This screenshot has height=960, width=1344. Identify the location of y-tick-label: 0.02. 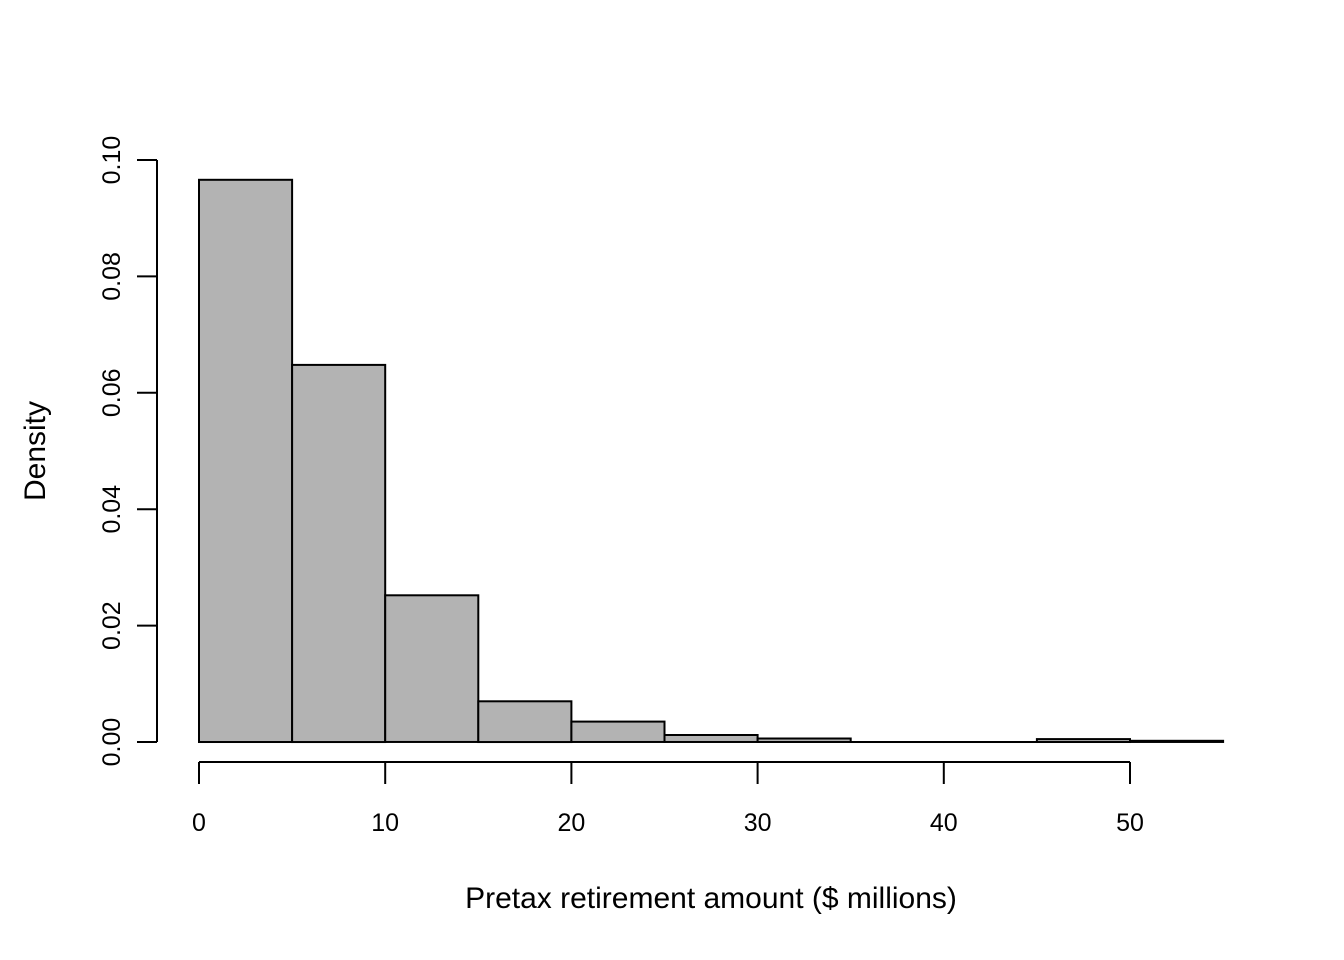
(112, 625).